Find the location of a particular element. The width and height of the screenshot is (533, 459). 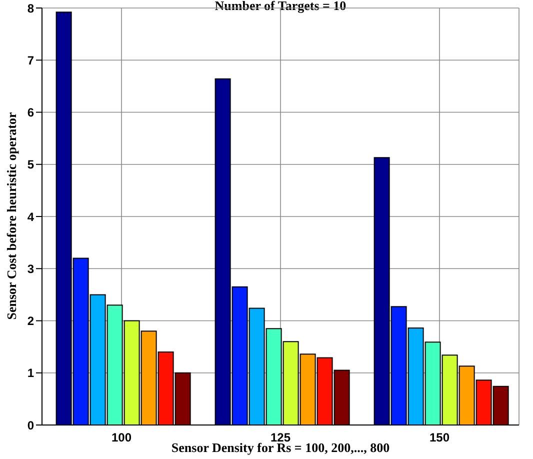

y-tick-label: 5 is located at coordinates (30, 165).